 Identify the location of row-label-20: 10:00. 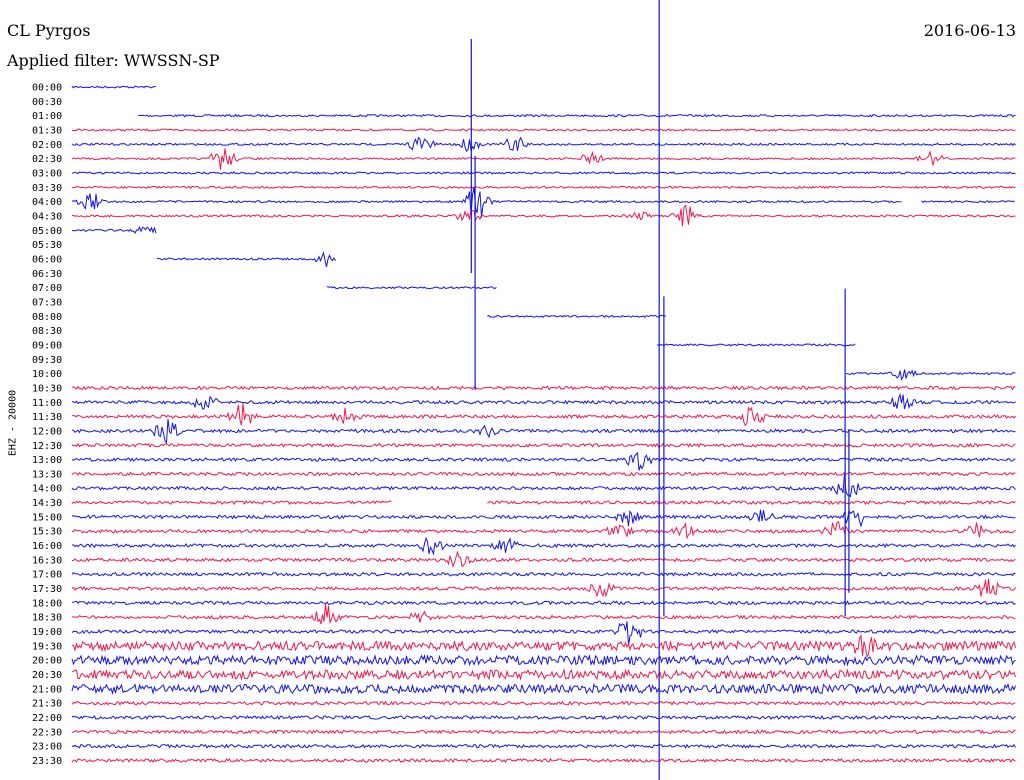
(47, 374).